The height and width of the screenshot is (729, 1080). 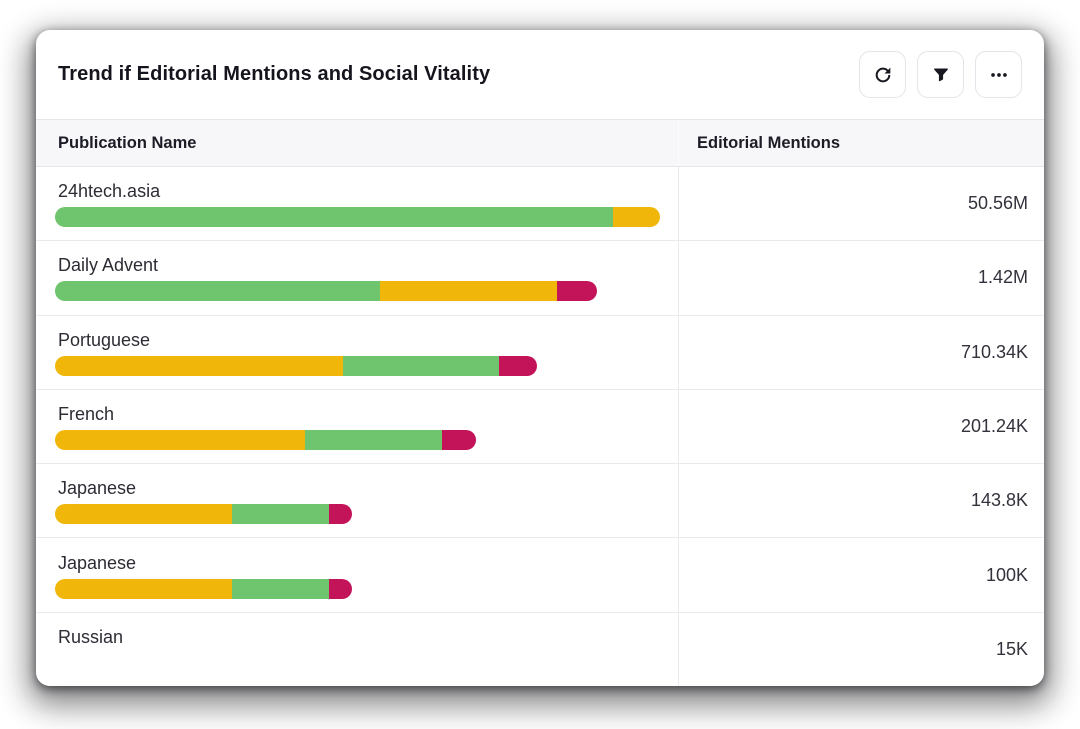 What do you see at coordinates (109, 191) in the screenshot?
I see `publication-label: 24htech.asia` at bounding box center [109, 191].